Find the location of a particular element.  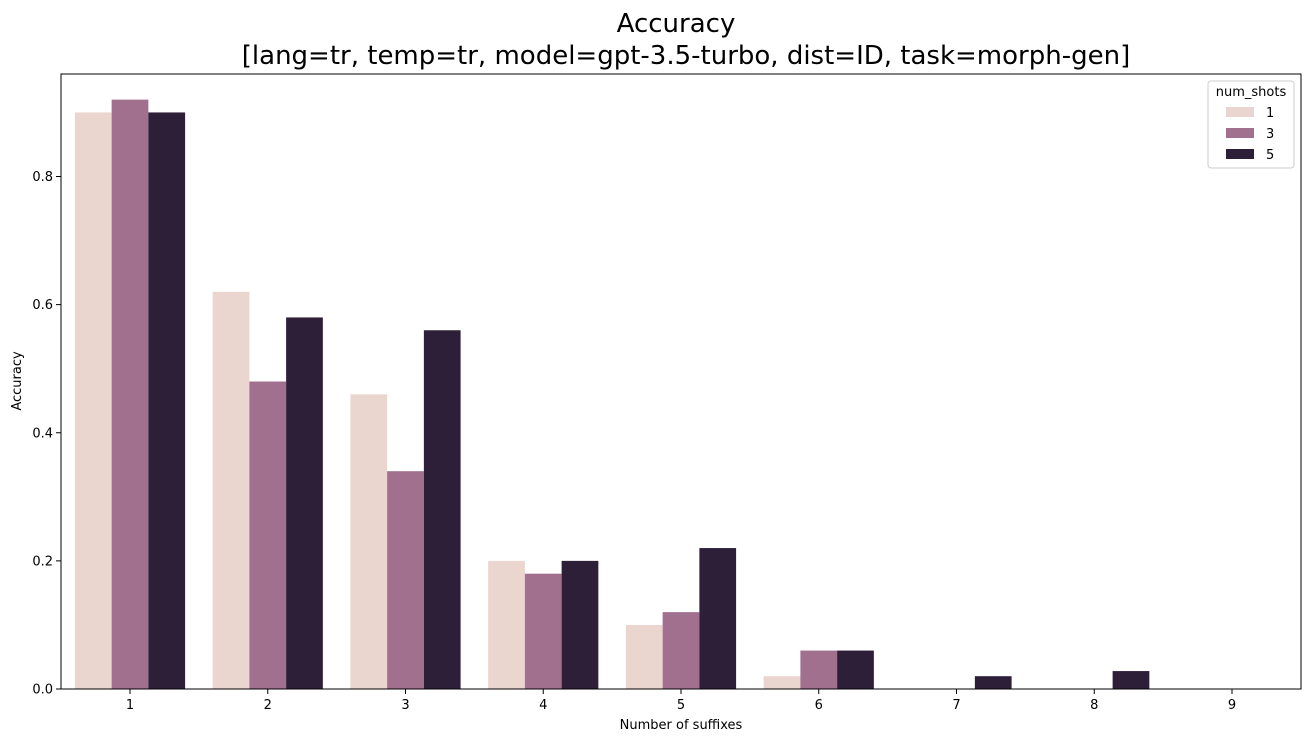

y-tick-label: 0.0 is located at coordinates (42, 690).